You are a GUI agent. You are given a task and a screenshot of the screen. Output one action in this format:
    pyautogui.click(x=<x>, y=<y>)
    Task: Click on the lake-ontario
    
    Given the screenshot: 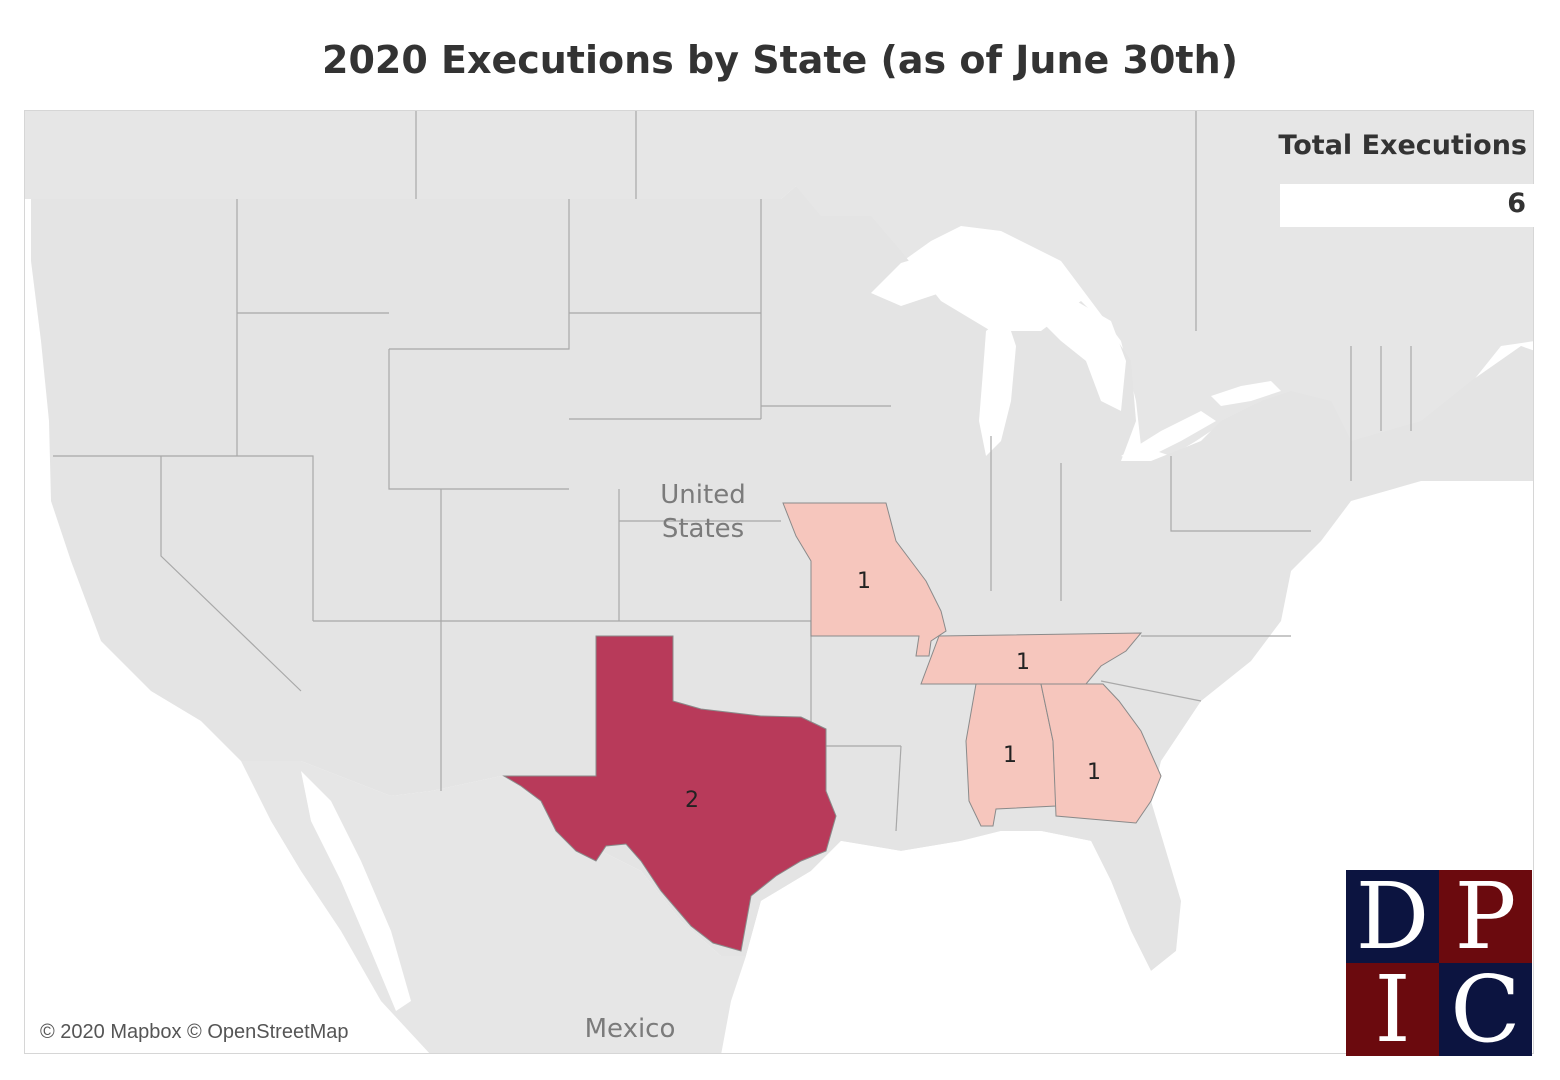 What is the action you would take?
    pyautogui.click(x=1246, y=393)
    